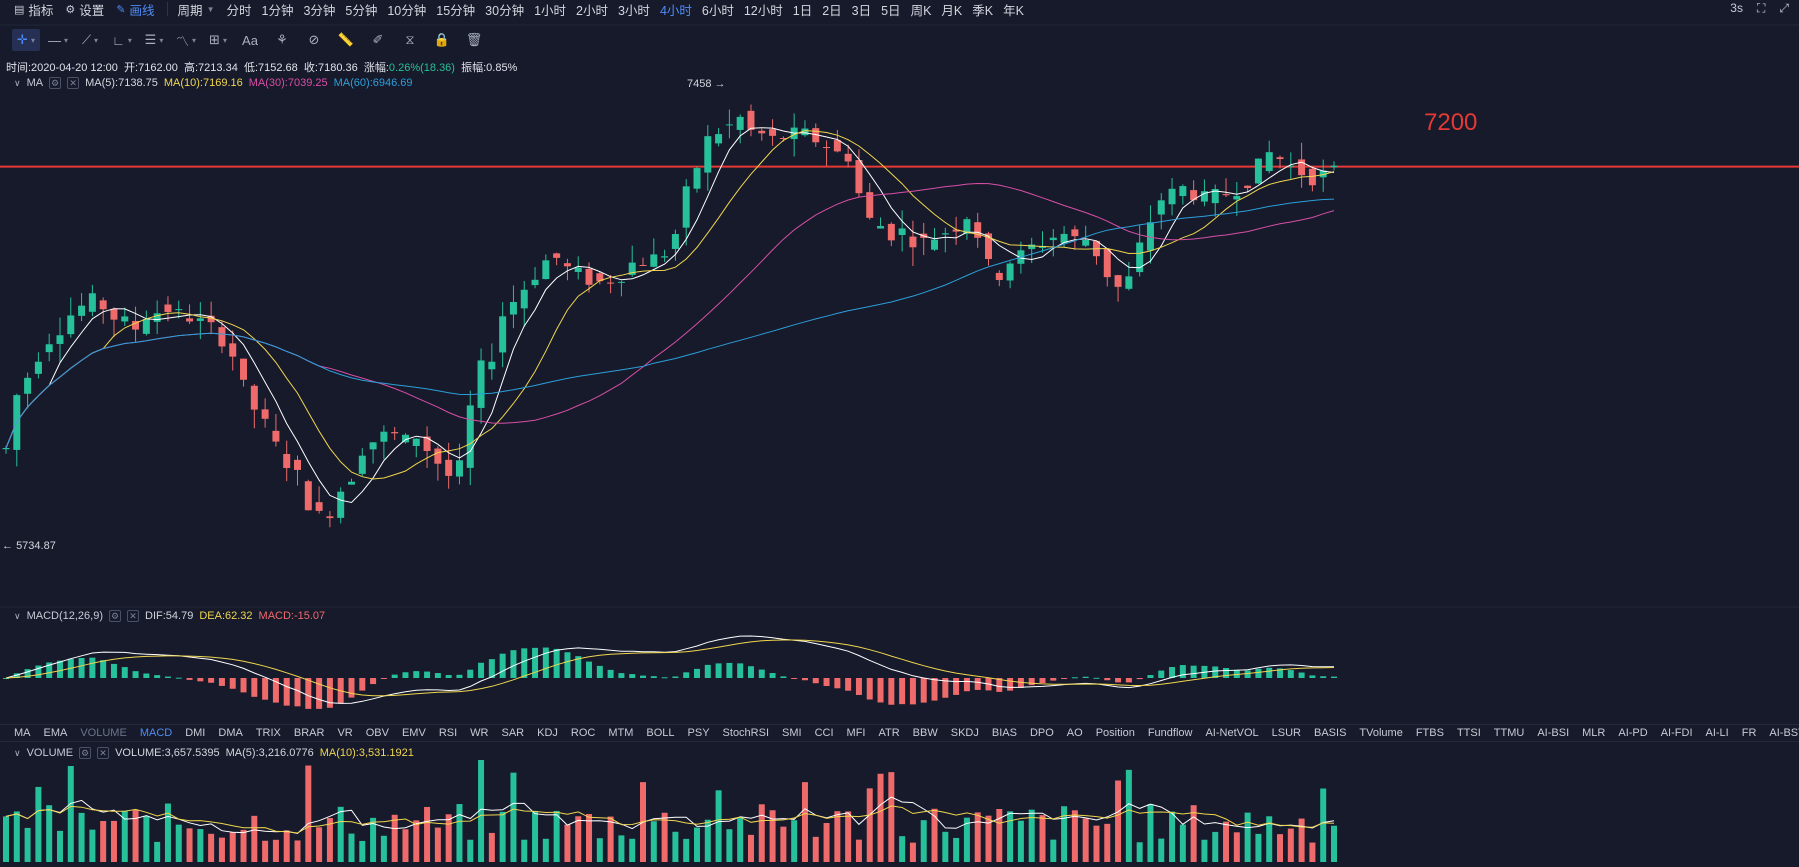 The image size is (1799, 867). What do you see at coordinates (633, 10) in the screenshot?
I see `period-9: 3小时` at bounding box center [633, 10].